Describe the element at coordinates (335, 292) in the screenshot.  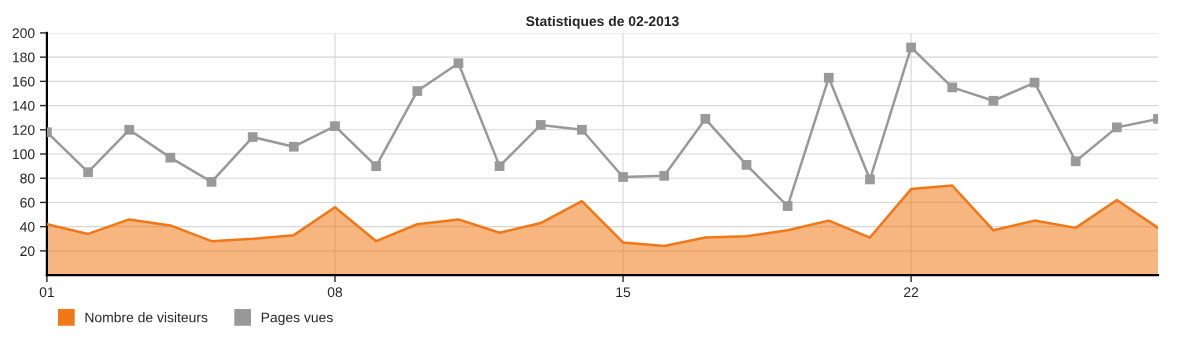
I see `x-tick-label: 08` at that location.